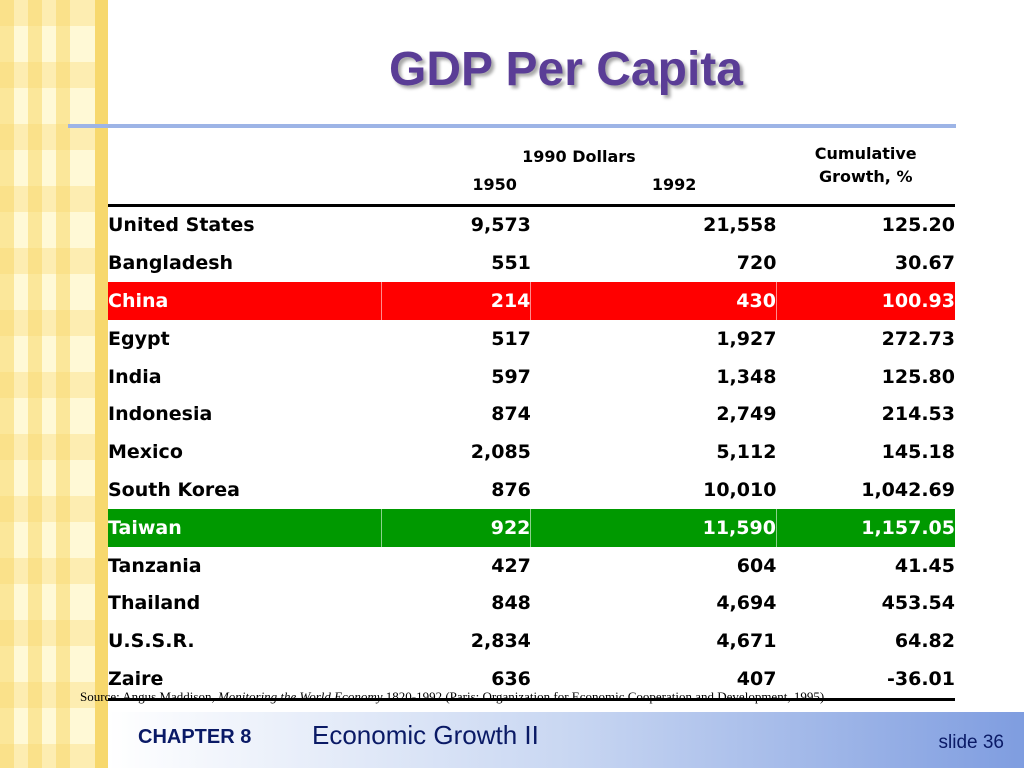 The height and width of the screenshot is (768, 1024). What do you see at coordinates (924, 565) in the screenshot?
I see `growth-cell: 41.45` at bounding box center [924, 565].